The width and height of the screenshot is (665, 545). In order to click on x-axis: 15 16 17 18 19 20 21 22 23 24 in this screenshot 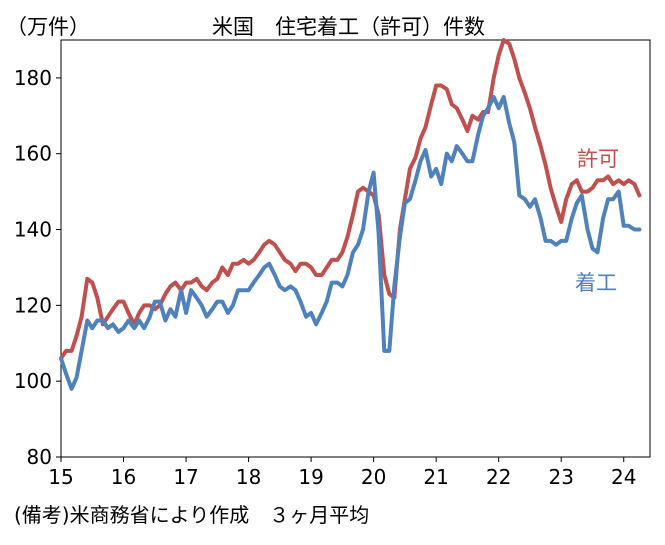, I will do `click(342, 473)`.